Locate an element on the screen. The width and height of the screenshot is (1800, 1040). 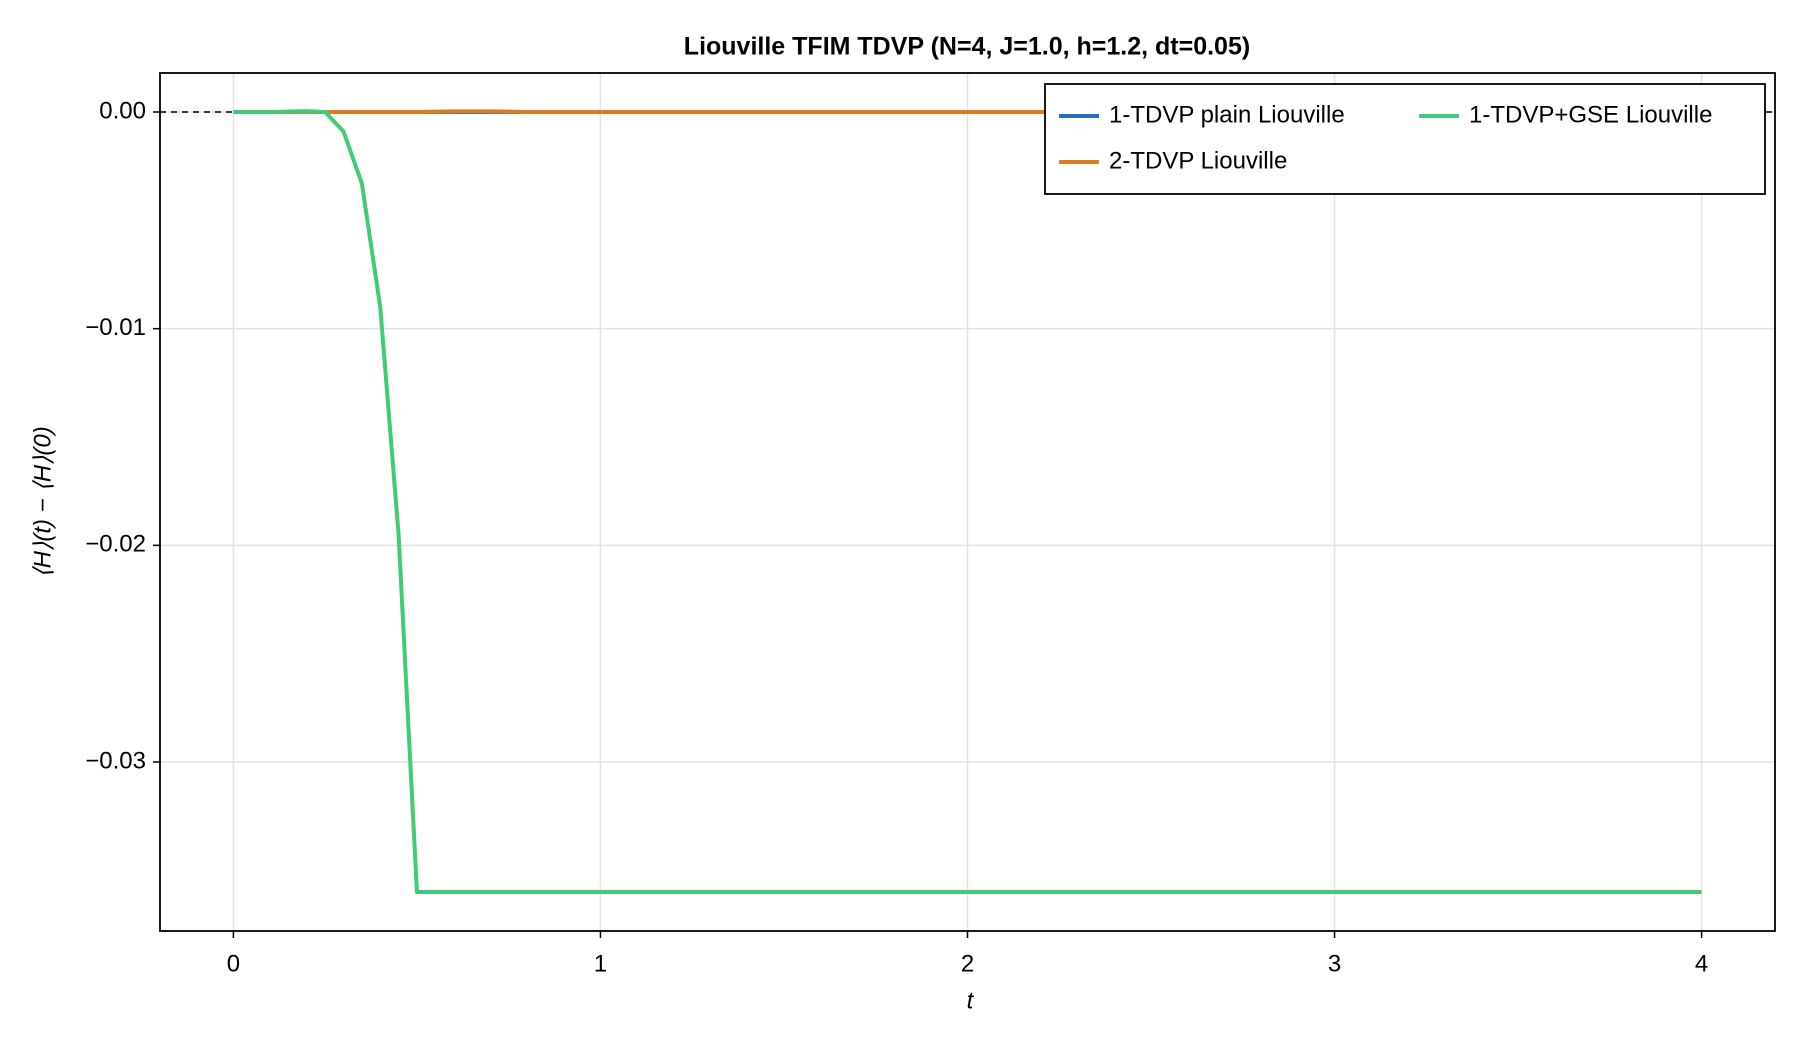
x-tick-label: 2 is located at coordinates (967, 963).